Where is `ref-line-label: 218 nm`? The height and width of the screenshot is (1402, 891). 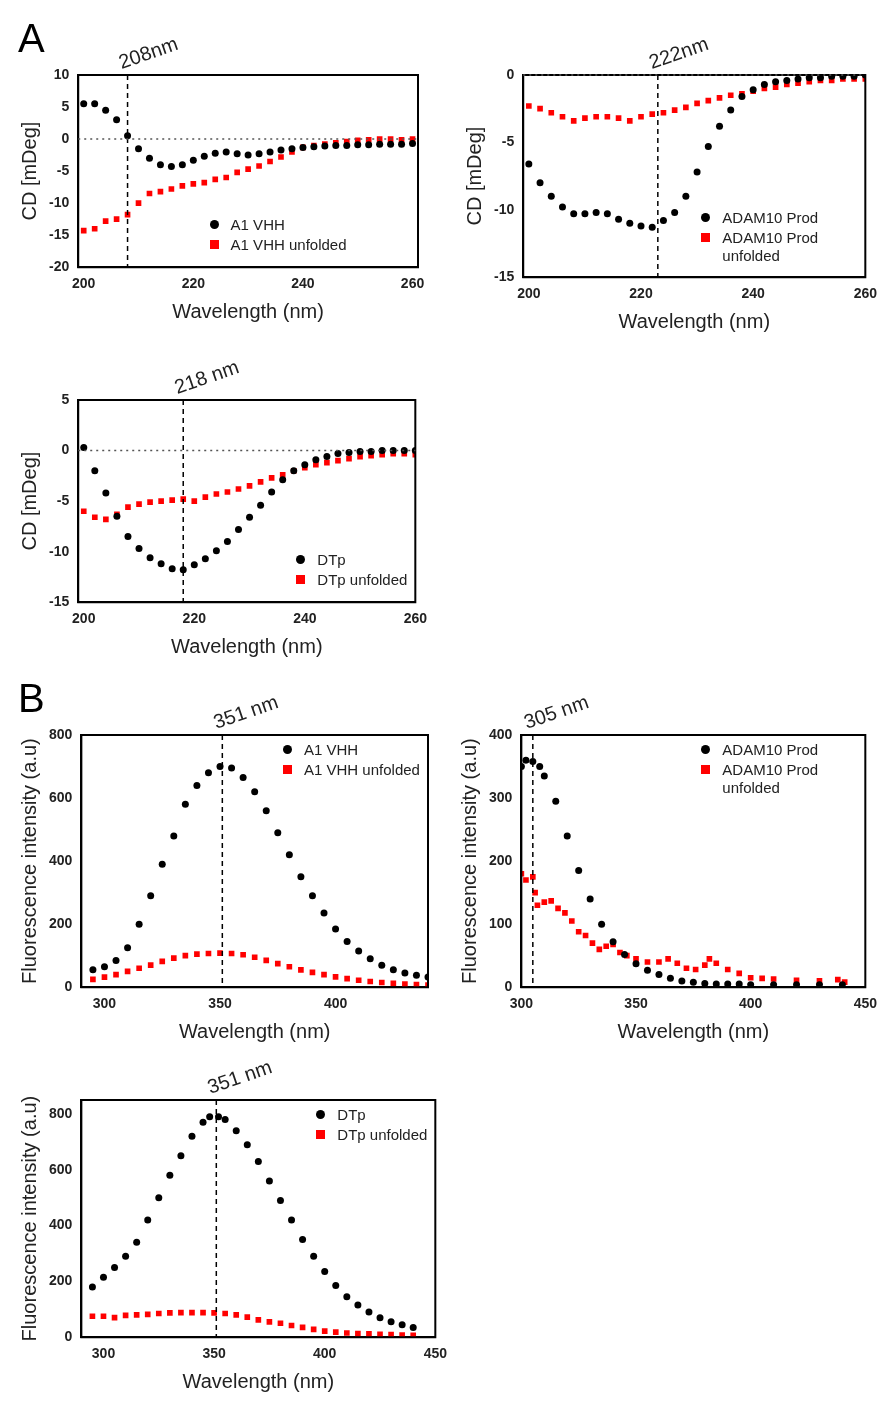 ref-line-label: 218 nm is located at coordinates (206, 376).